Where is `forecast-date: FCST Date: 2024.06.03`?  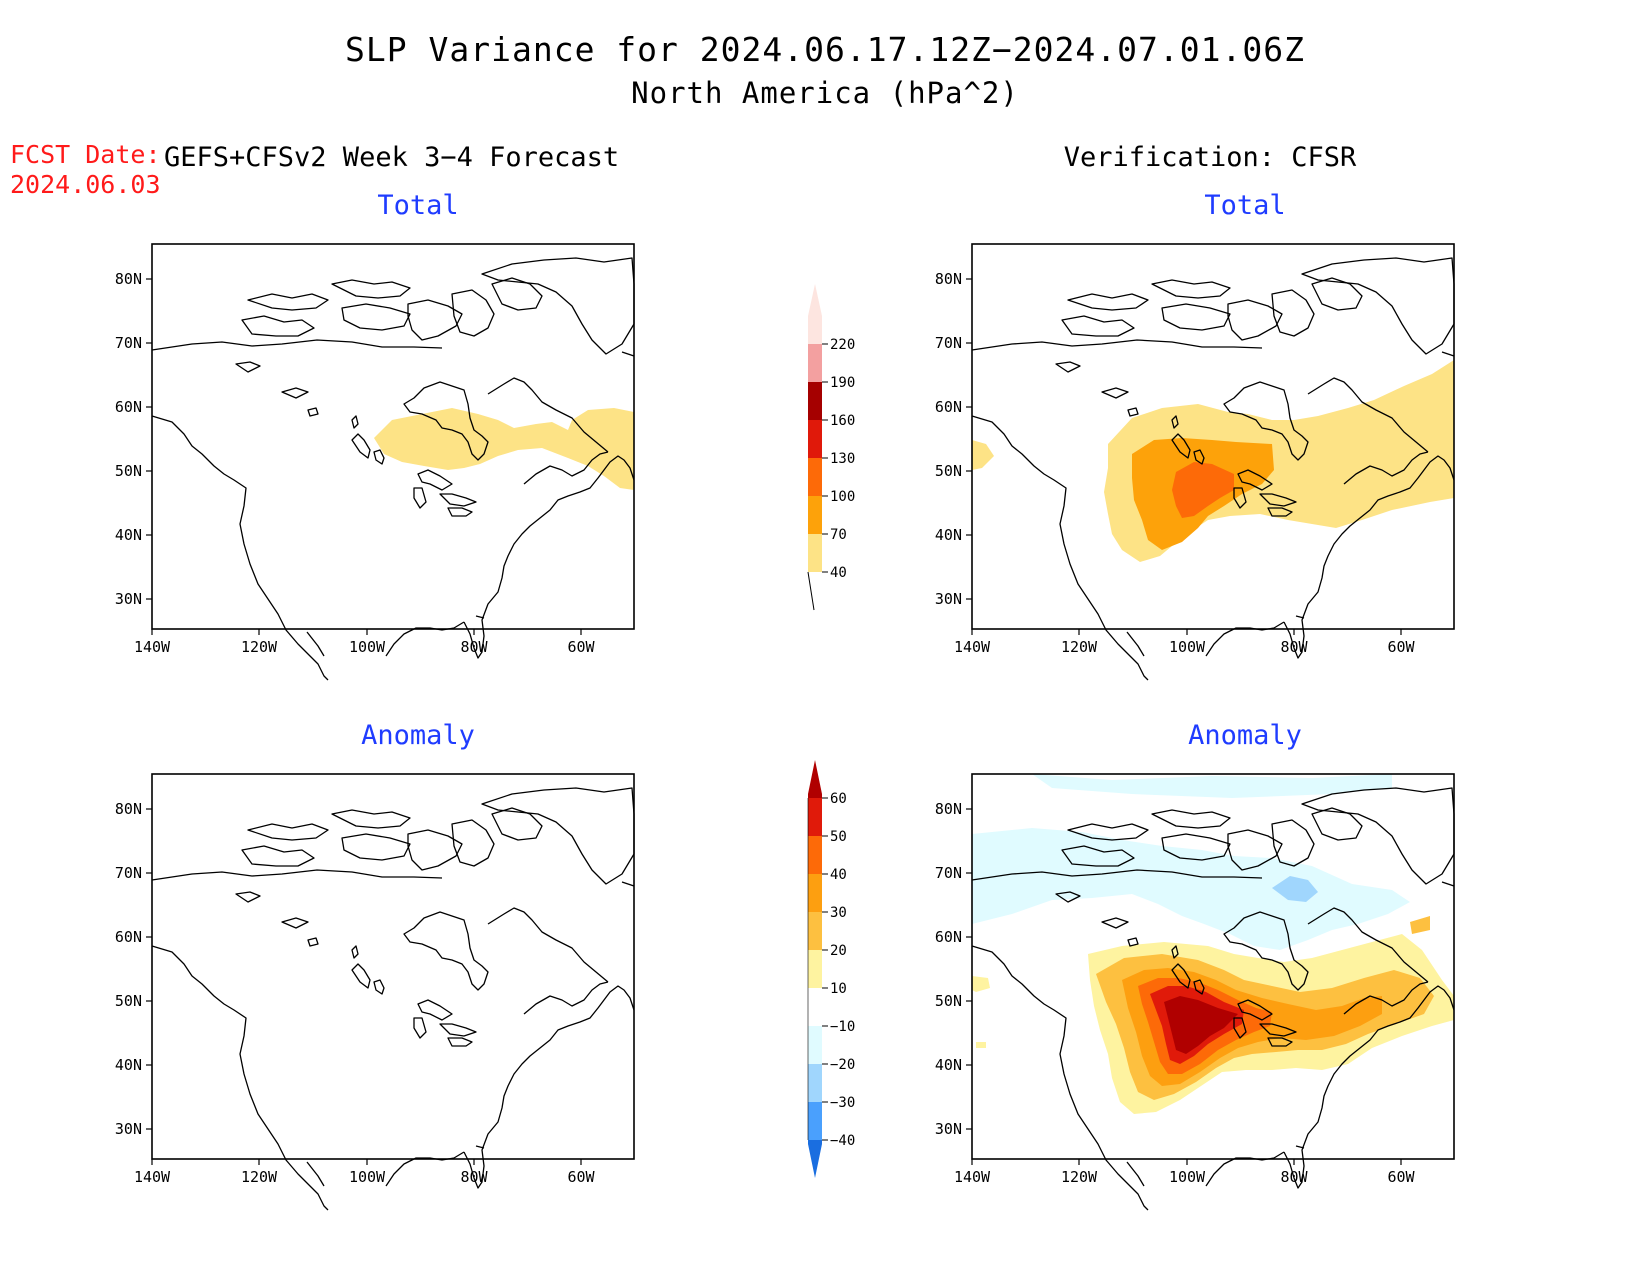
forecast-date: FCST Date: 2024.06.03 is located at coordinates (85, 170).